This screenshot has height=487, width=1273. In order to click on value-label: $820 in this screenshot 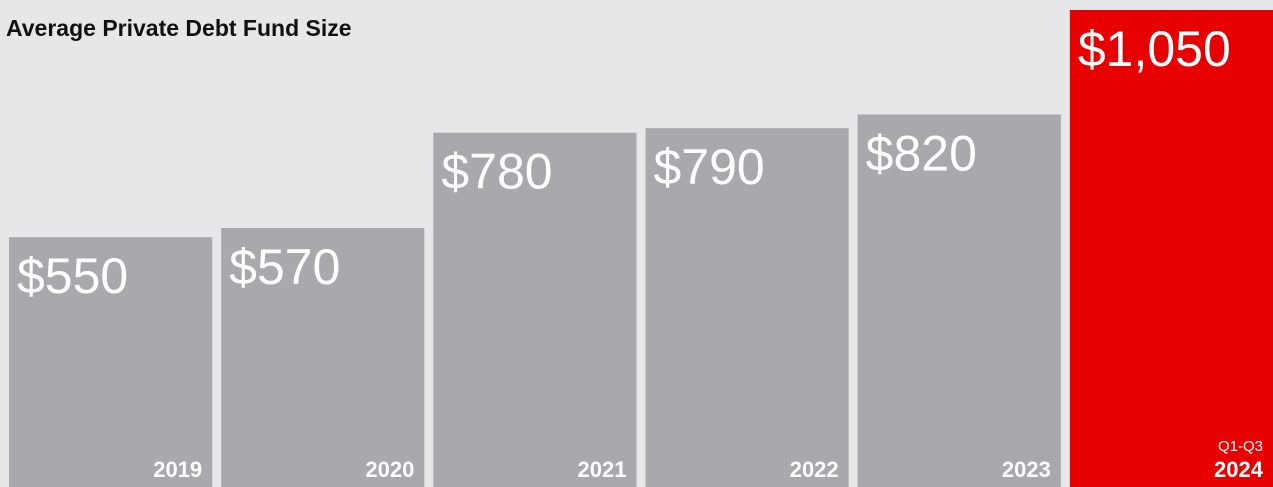, I will do `click(921, 153)`.